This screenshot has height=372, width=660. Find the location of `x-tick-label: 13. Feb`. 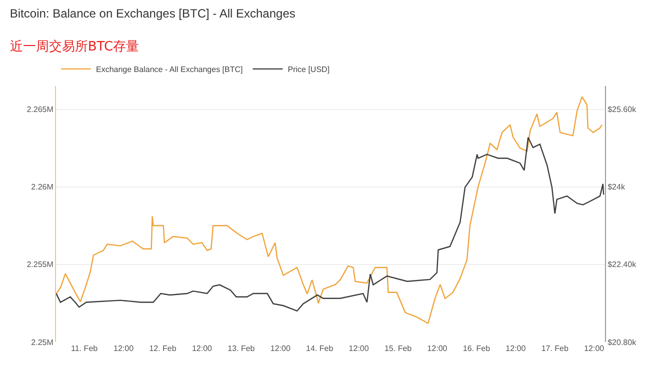

x-tick-label: 13. Feb is located at coordinates (242, 348).